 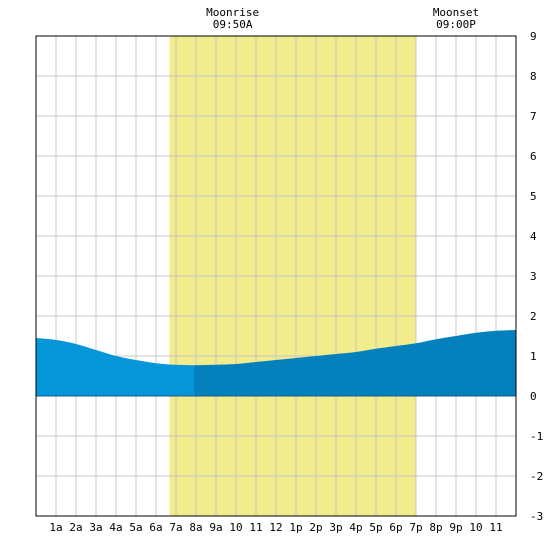 What do you see at coordinates (456, 12) in the screenshot?
I see `moonset-label: Moonset` at bounding box center [456, 12].